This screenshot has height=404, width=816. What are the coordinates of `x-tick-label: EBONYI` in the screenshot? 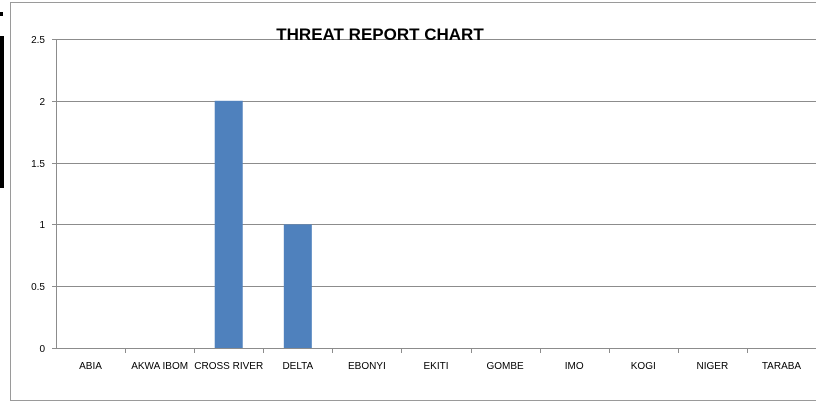 It's located at (367, 366).